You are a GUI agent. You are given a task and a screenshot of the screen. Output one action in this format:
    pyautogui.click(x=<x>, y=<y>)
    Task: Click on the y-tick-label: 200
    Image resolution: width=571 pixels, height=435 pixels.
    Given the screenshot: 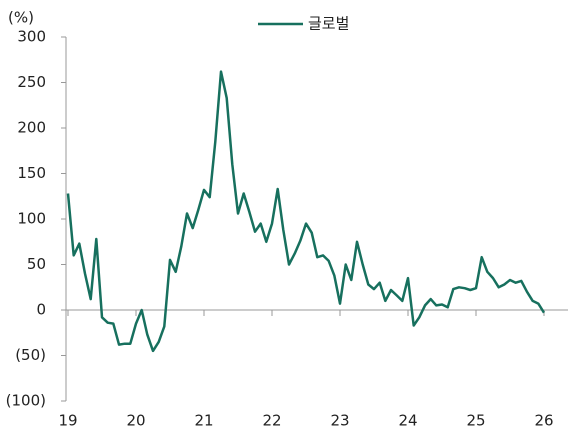 What is the action you would take?
    pyautogui.click(x=31, y=128)
    